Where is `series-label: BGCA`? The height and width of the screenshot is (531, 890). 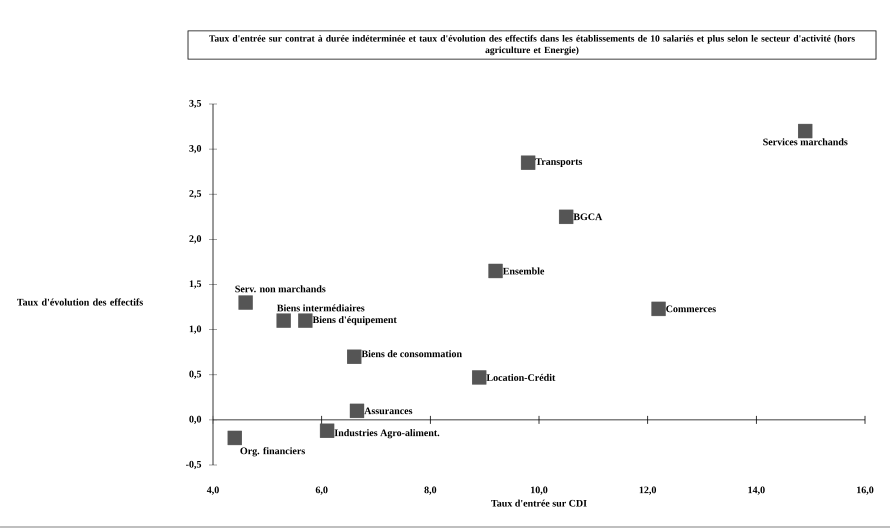
series-label: BGCA is located at coordinates (588, 216).